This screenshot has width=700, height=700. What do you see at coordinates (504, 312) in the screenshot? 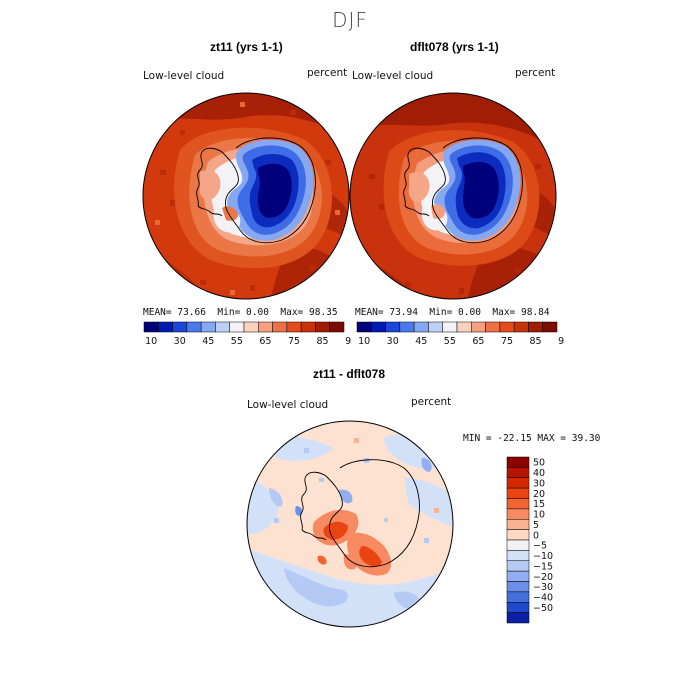
I see `panel2-max-label: Max=` at bounding box center [504, 312].